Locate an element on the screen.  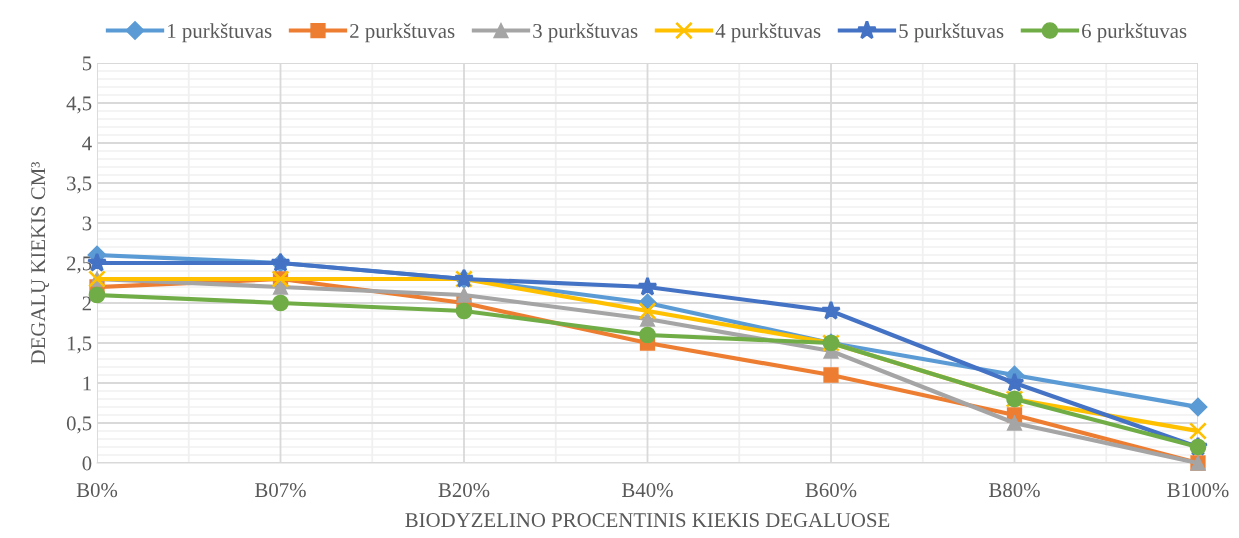
x-axis-title: BIODYZELINO PROCENTINIS KIEKIS DEGALUOSE is located at coordinates (647, 520).